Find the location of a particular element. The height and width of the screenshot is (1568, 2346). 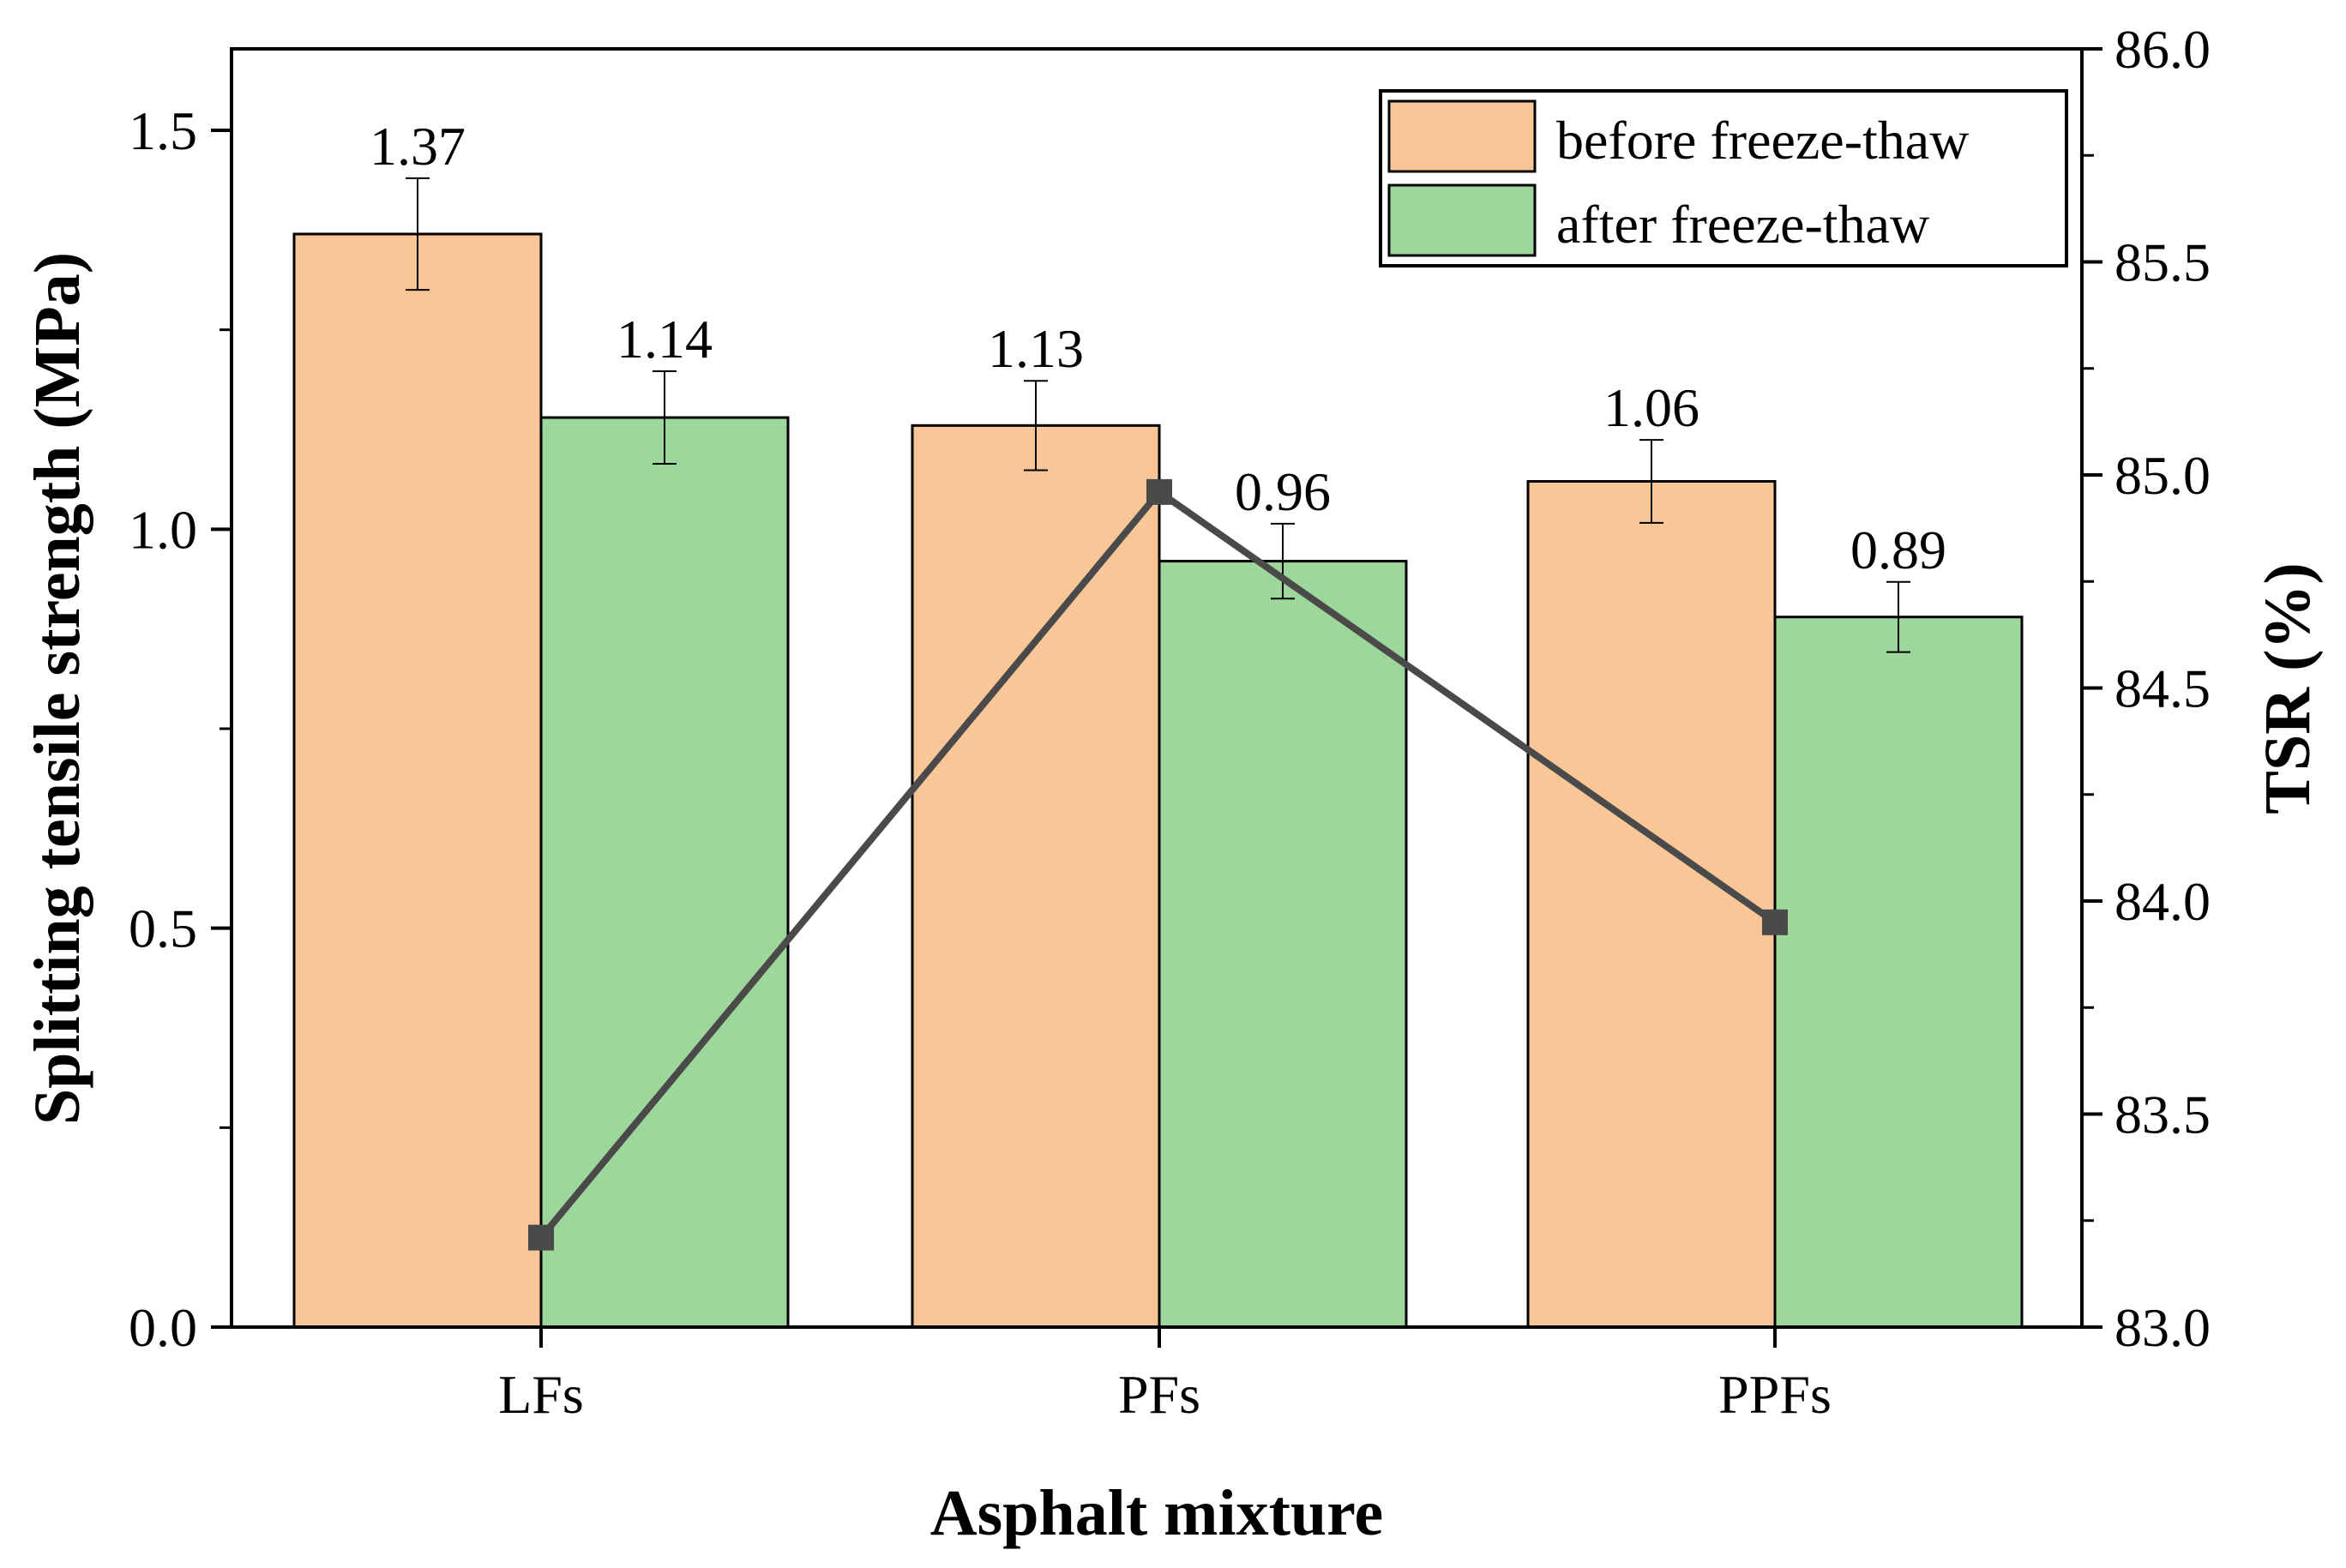

legend-label-after: after freeze-thaw is located at coordinates (1742, 224).